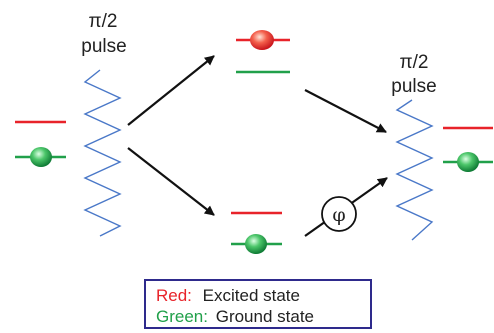 The height and width of the screenshot is (333, 494). What do you see at coordinates (103, 46) in the screenshot?
I see `left-pulse-word: pulse` at bounding box center [103, 46].